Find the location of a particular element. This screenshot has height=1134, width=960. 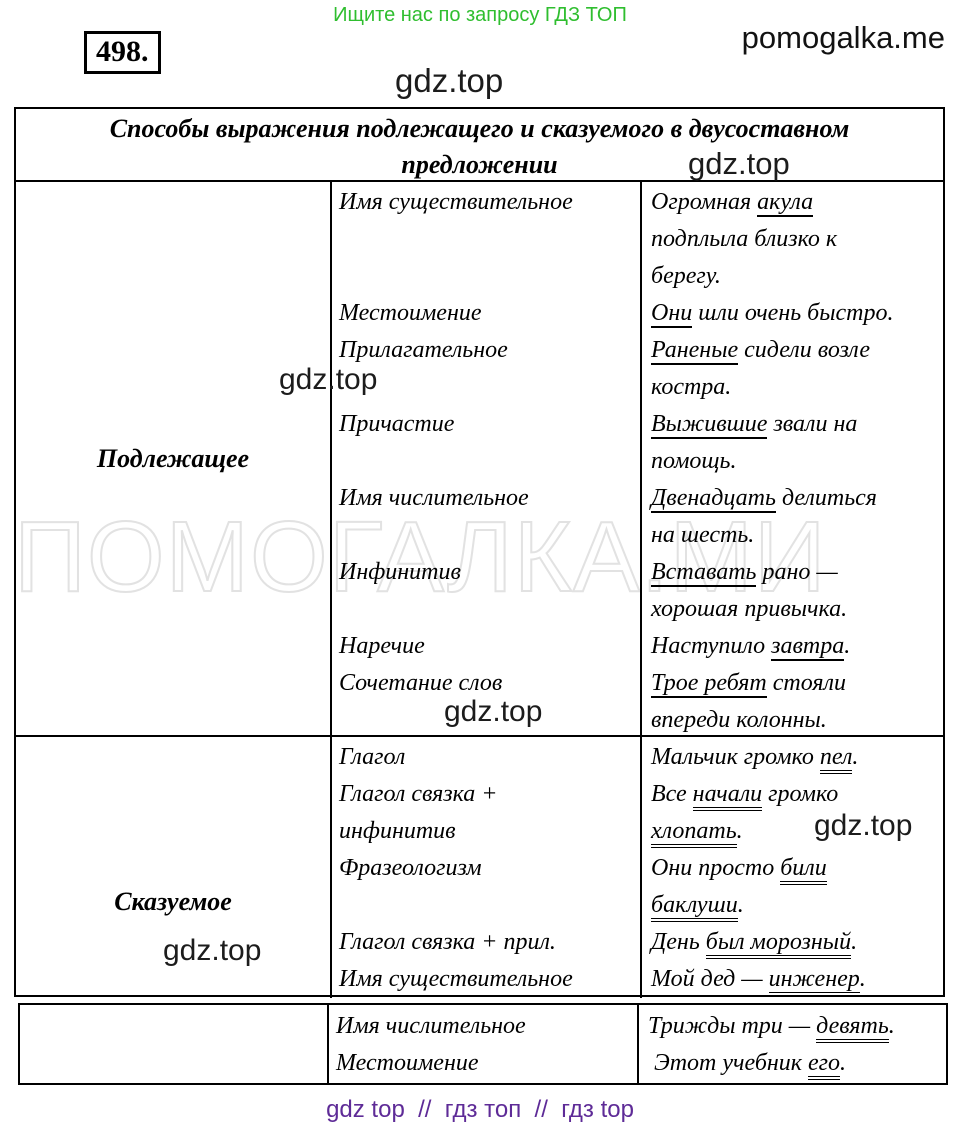

table-line: Имя существительное is located at coordinates (456, 202).